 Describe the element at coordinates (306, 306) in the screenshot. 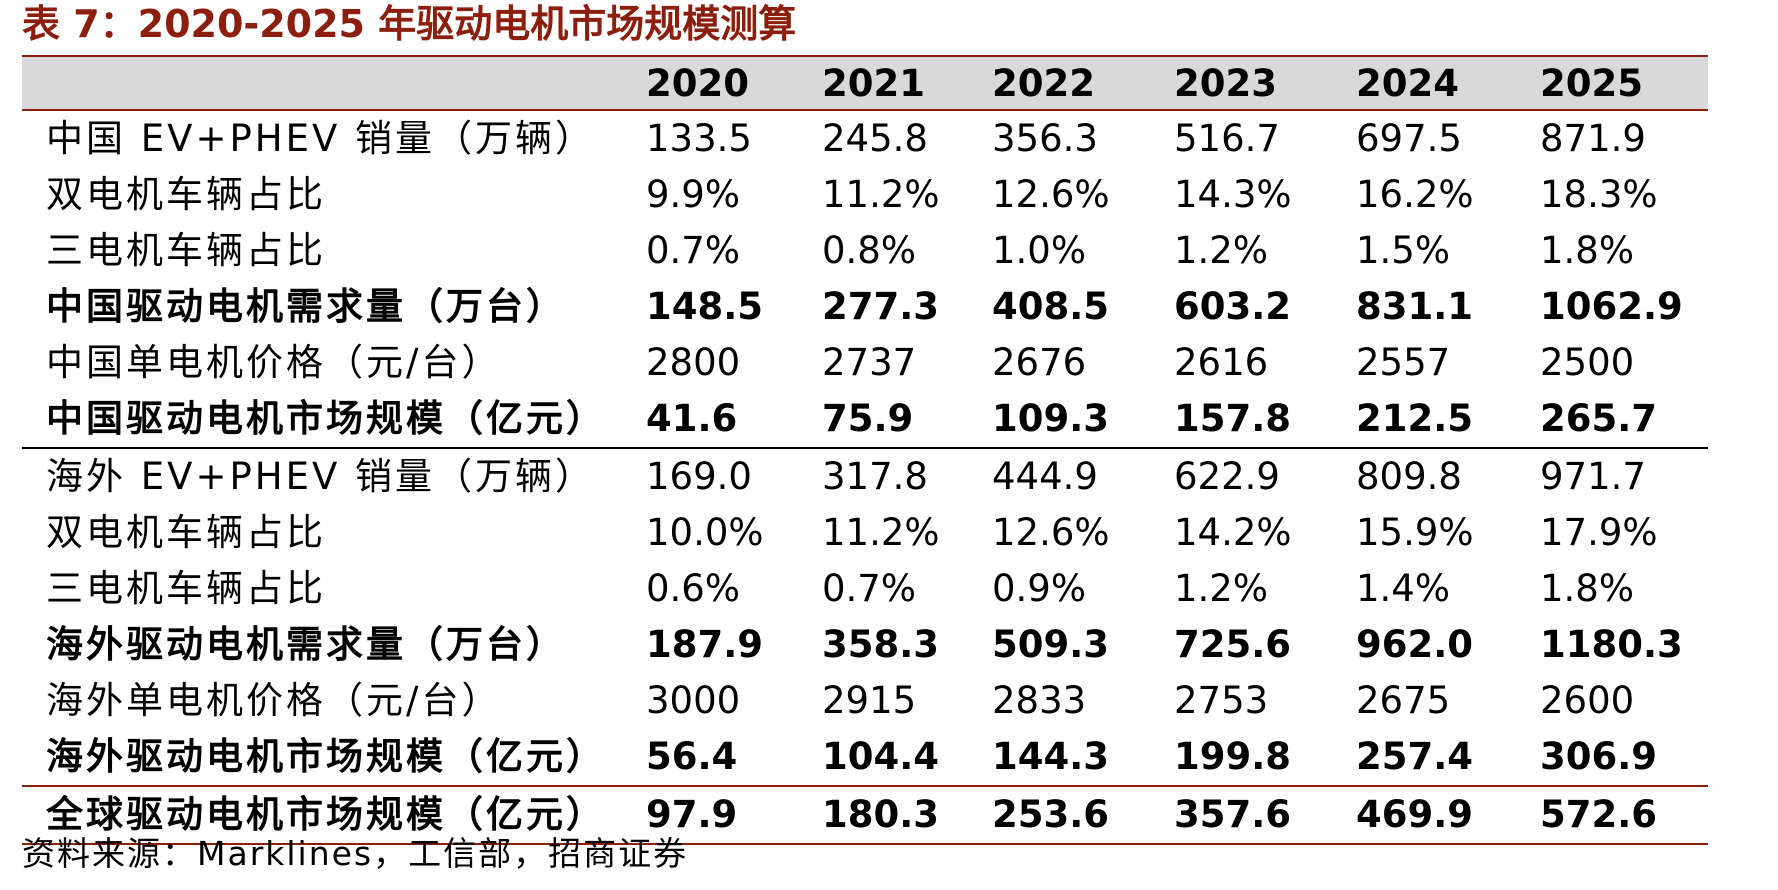

I see `row-label: 中国驱动电机需求量（万台）` at that location.